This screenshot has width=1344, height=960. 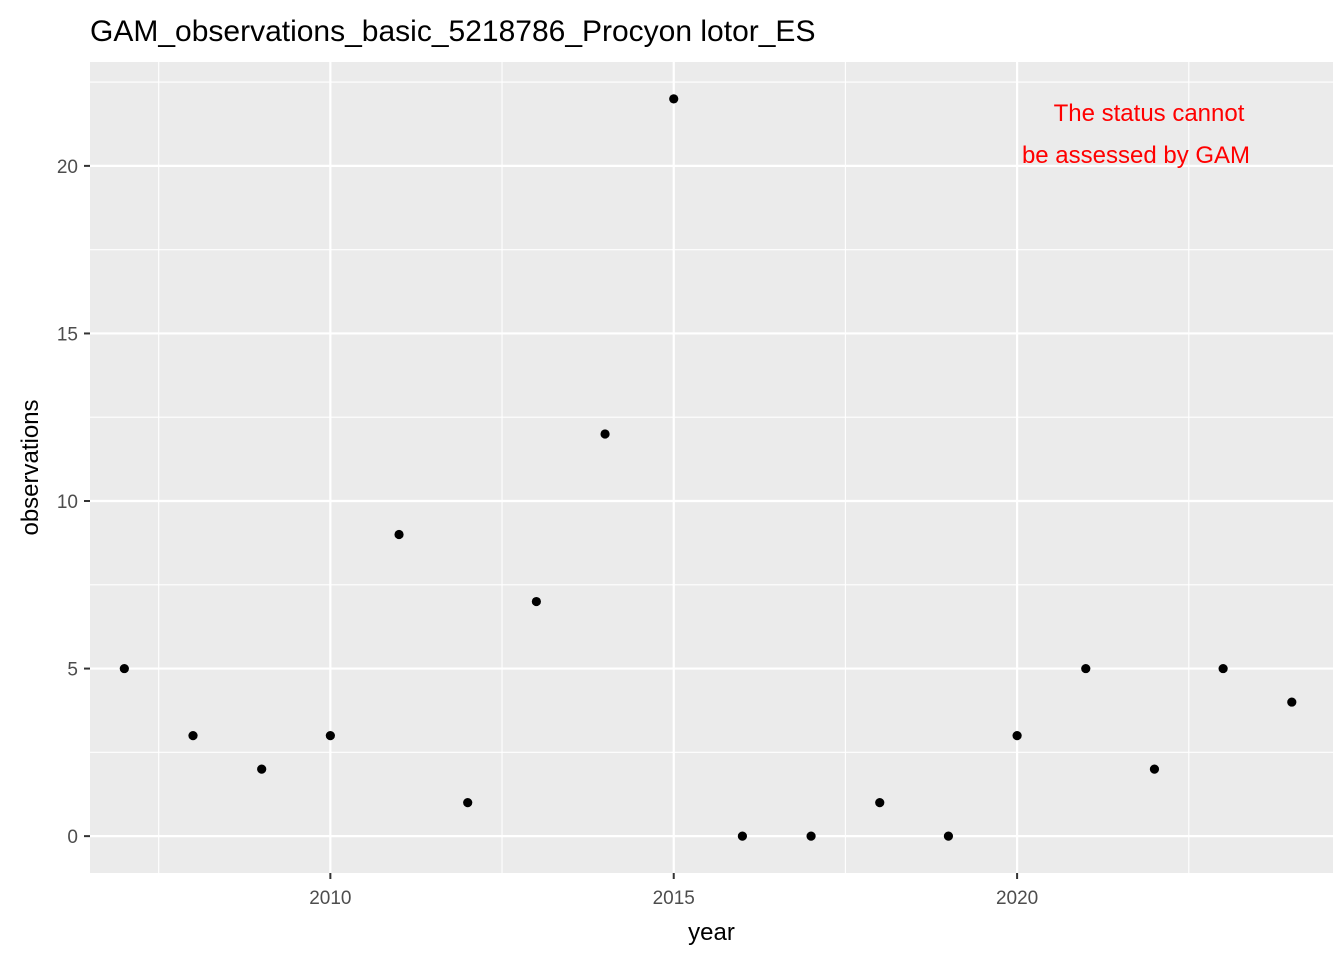 I want to click on y-tick-label: 5, so click(x=72, y=670).